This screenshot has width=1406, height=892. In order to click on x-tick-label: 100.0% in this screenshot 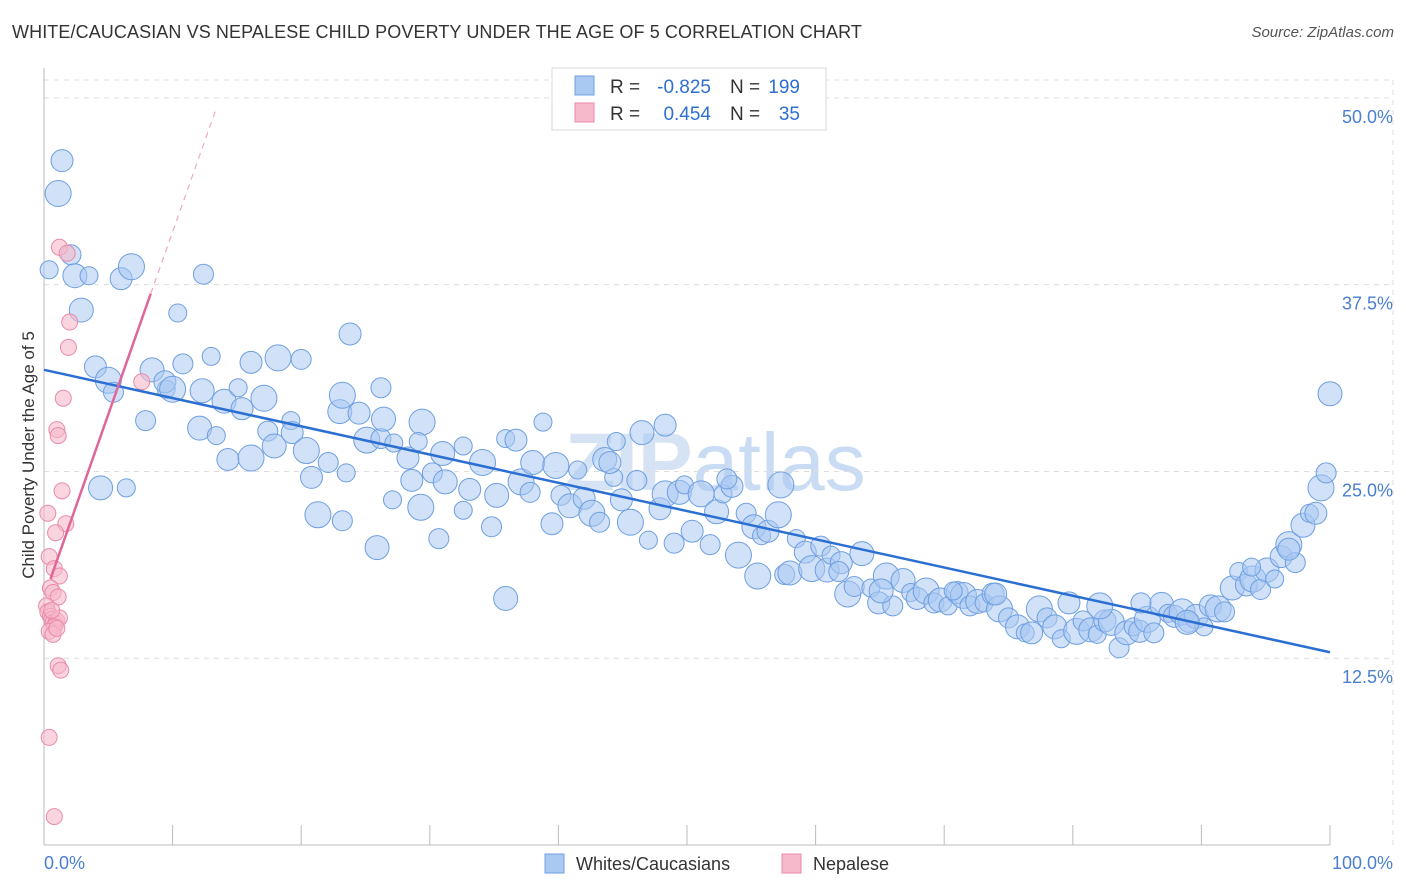, I will do `click(1362, 863)`.